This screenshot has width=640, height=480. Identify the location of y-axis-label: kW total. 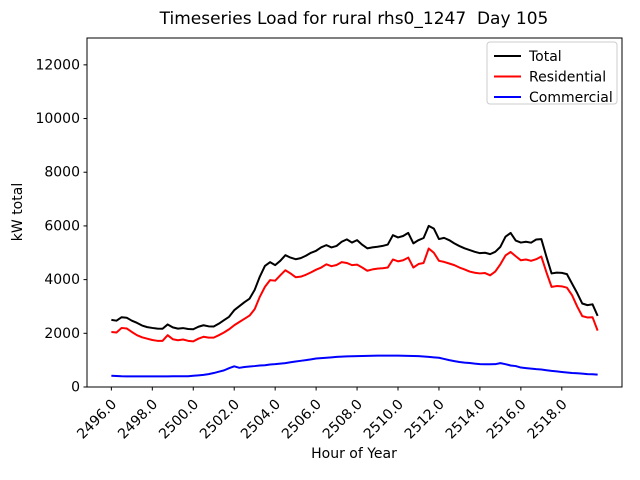
(18, 212).